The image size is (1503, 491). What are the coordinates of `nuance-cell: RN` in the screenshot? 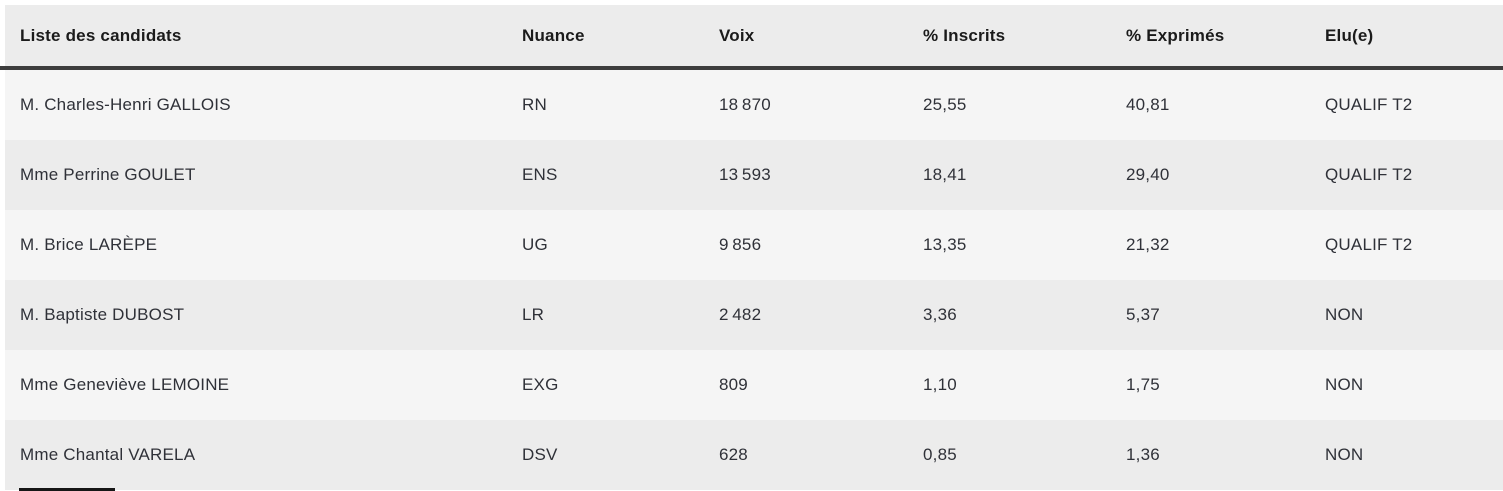 It's located at (534, 104).